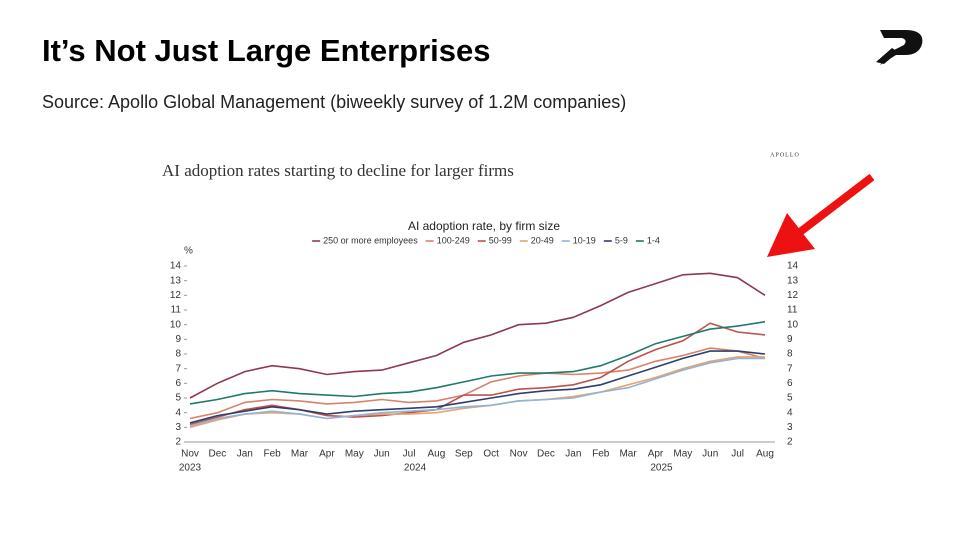 The width and height of the screenshot is (960, 545). I want to click on legend-label: 5-9, so click(621, 240).